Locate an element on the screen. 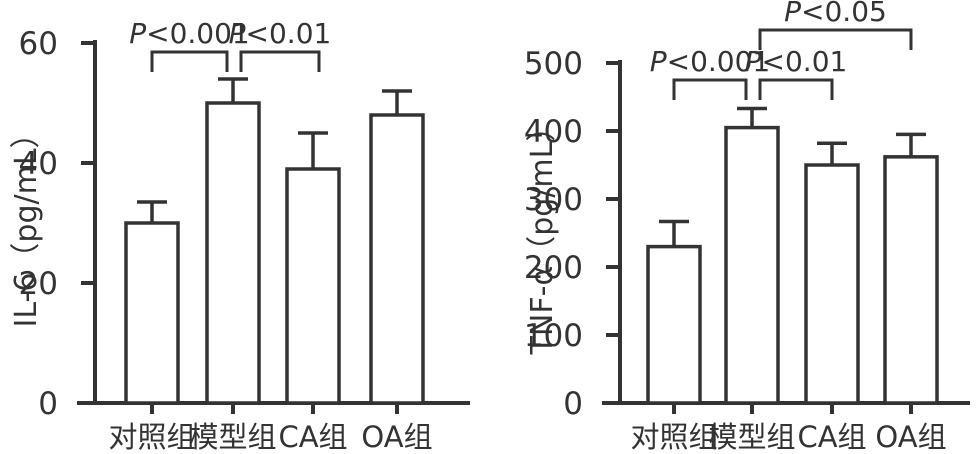 The width and height of the screenshot is (979, 454). y-tick-label: 300 is located at coordinates (553, 200).